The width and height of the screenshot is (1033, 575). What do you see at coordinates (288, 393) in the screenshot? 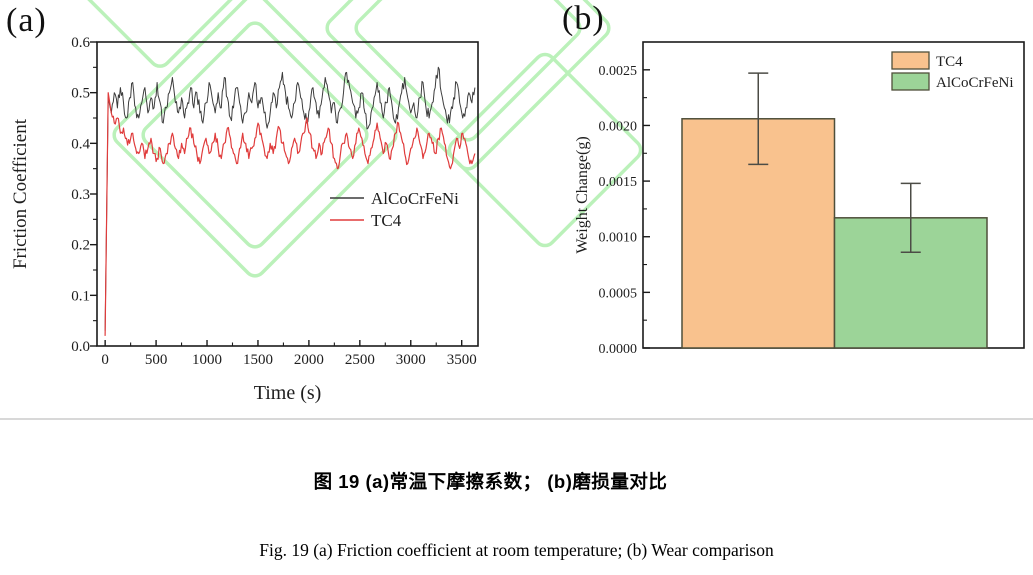
I see `x-axis-label: Time (s)` at bounding box center [288, 393].